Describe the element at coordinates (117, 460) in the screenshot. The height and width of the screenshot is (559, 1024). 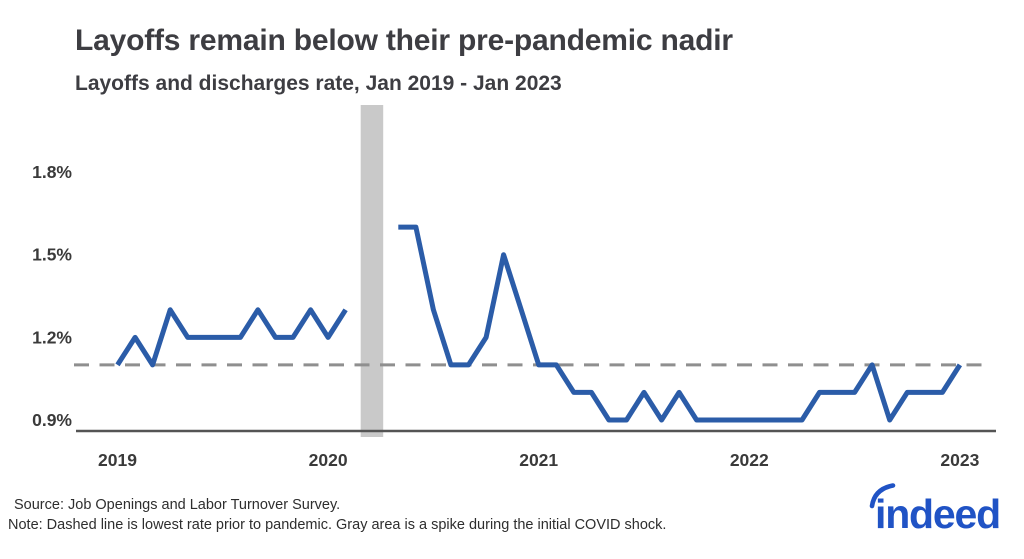
I see `x-tick-label: 2019` at that location.